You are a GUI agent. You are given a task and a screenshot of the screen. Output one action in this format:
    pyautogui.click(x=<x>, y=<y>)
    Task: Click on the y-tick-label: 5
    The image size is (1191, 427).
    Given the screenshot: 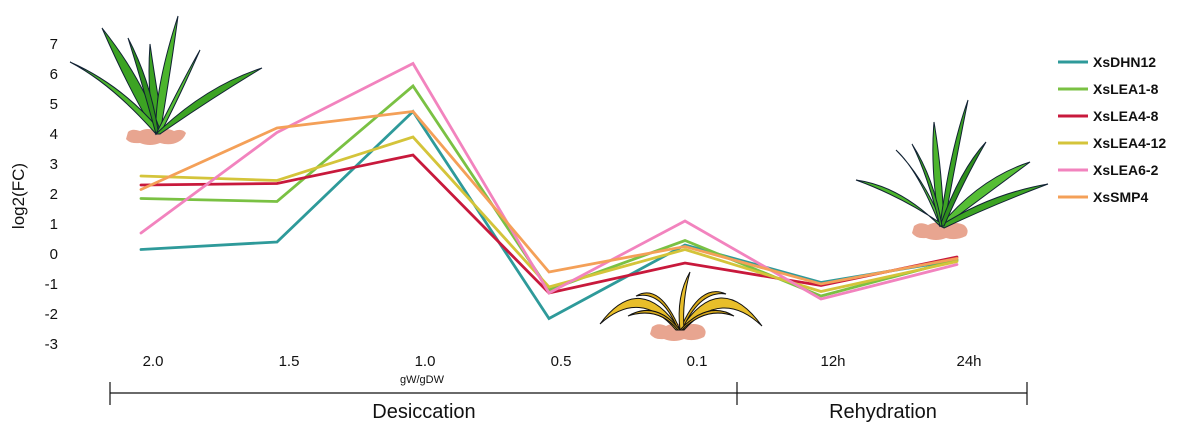 What is the action you would take?
    pyautogui.click(x=54, y=104)
    